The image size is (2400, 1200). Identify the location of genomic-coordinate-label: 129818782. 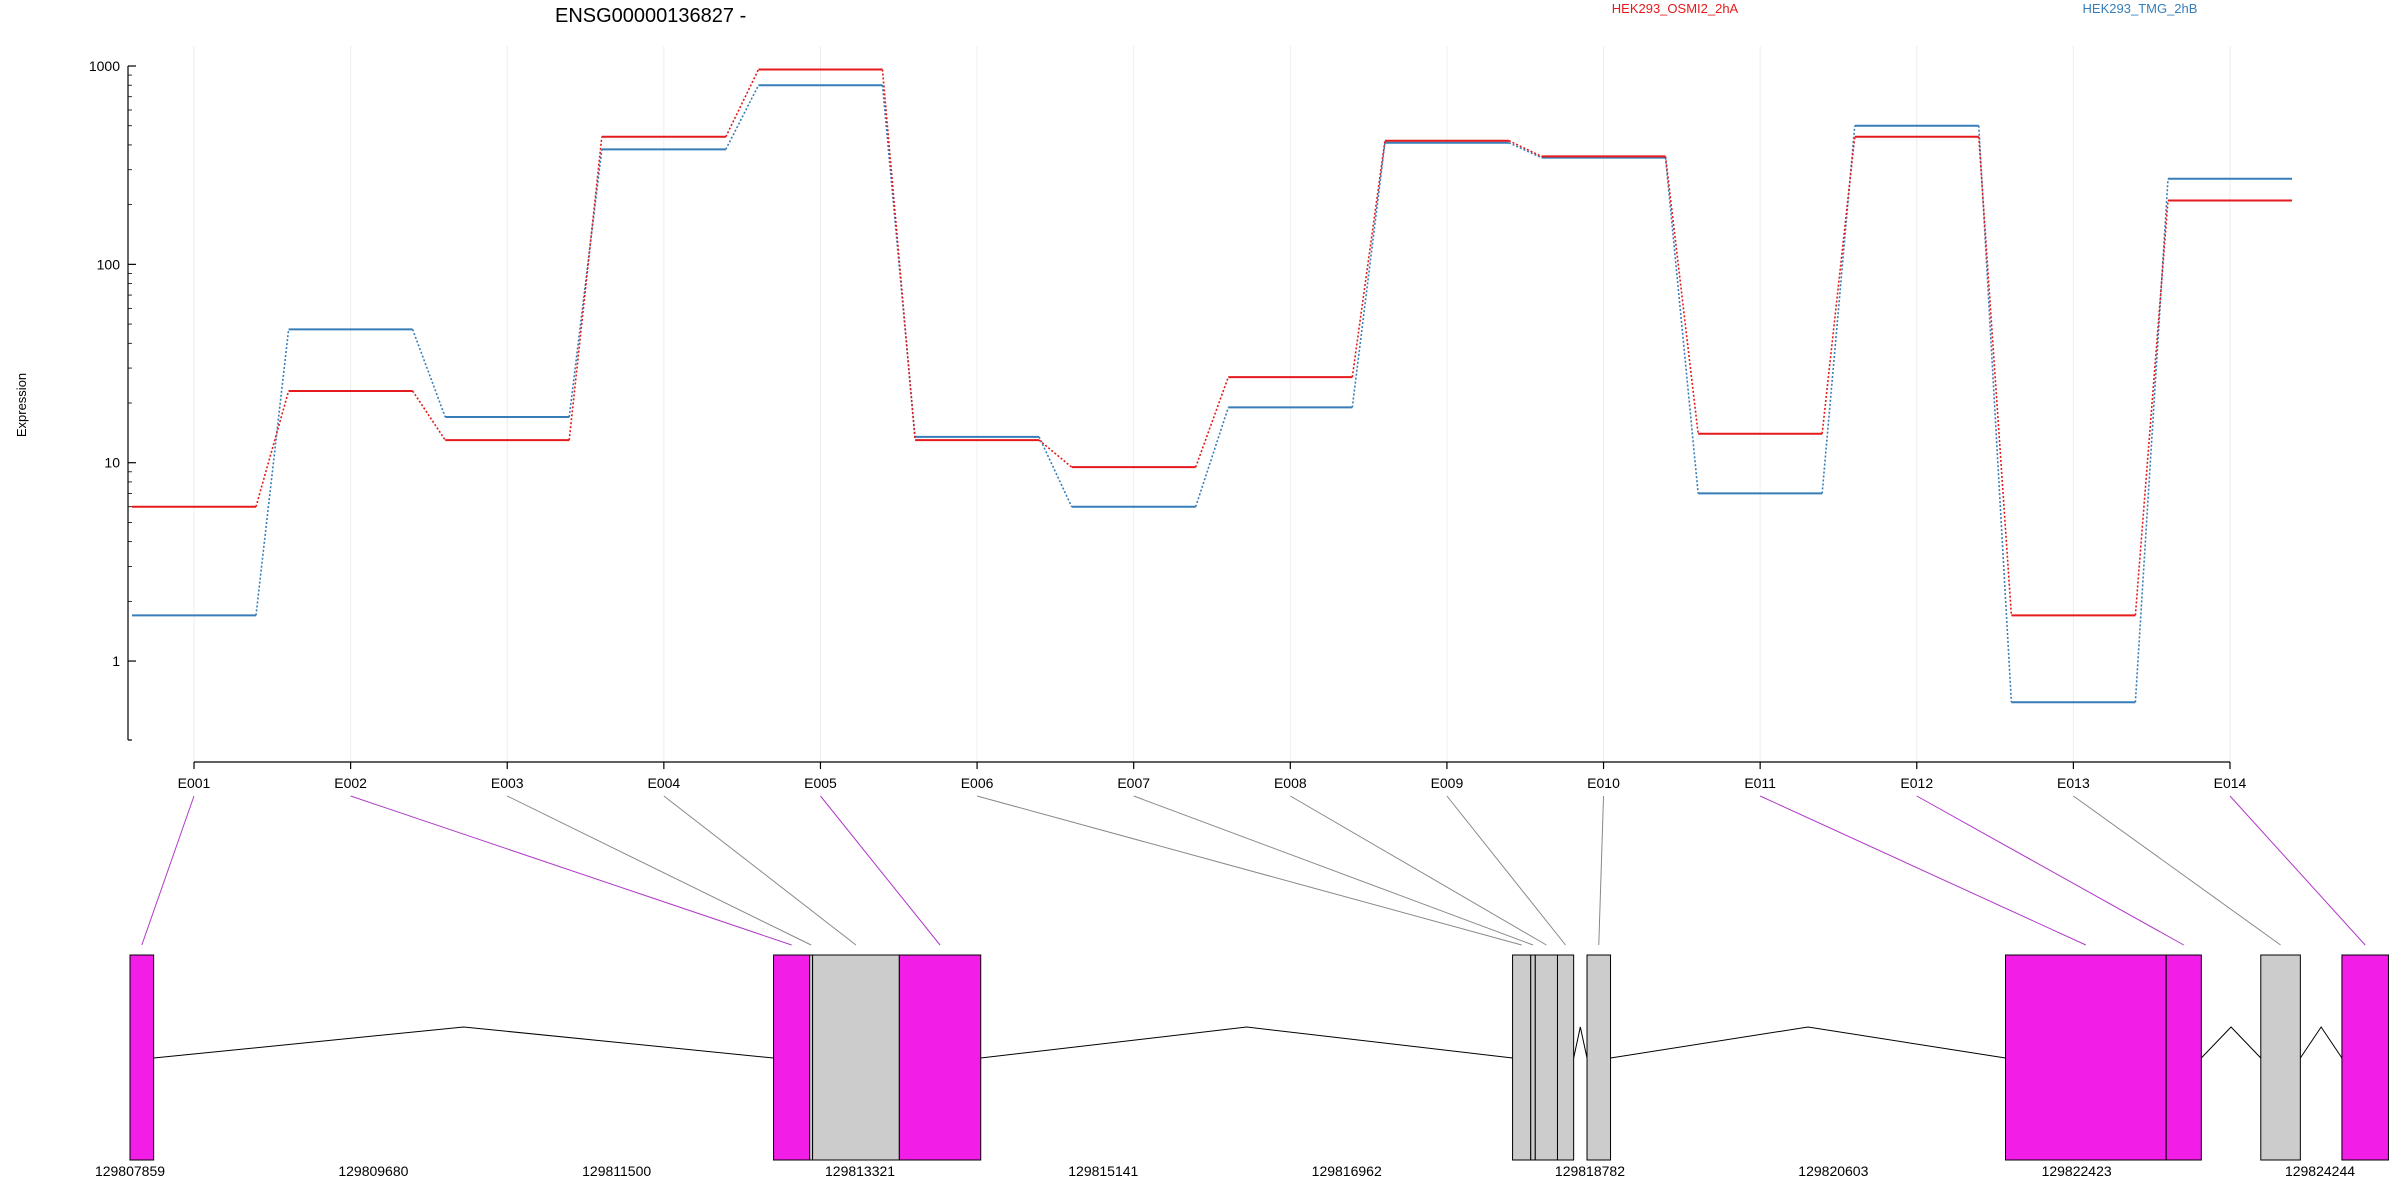
(1590, 1171).